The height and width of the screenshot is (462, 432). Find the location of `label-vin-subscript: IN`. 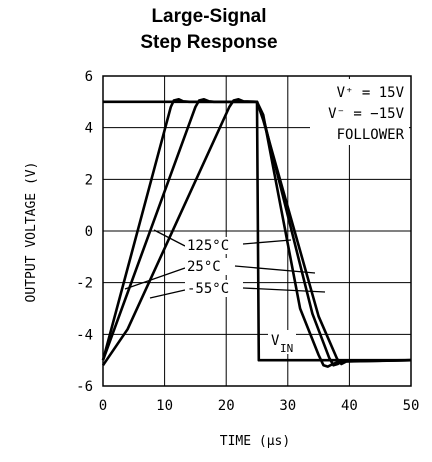

label-vin-subscript: IN is located at coordinates (286, 348).